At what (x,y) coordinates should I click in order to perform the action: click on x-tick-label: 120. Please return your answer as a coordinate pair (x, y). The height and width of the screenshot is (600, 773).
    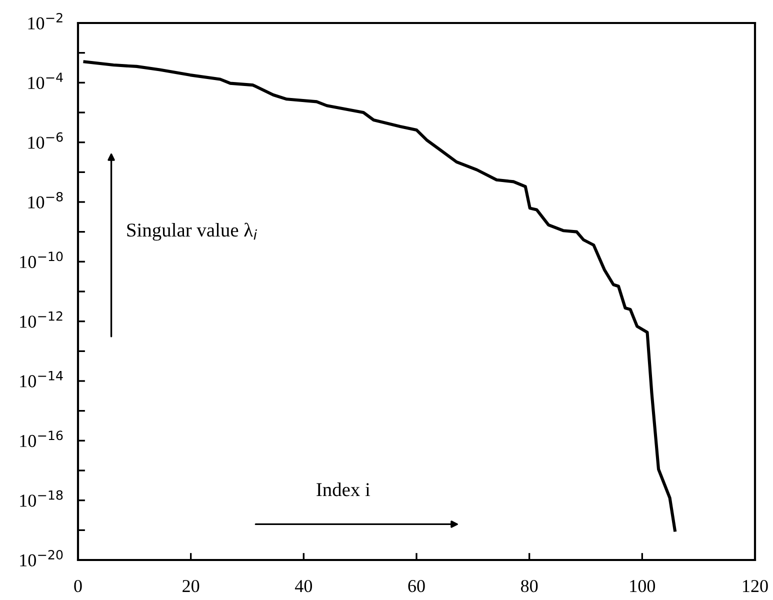
    Looking at the image, I should click on (755, 586).